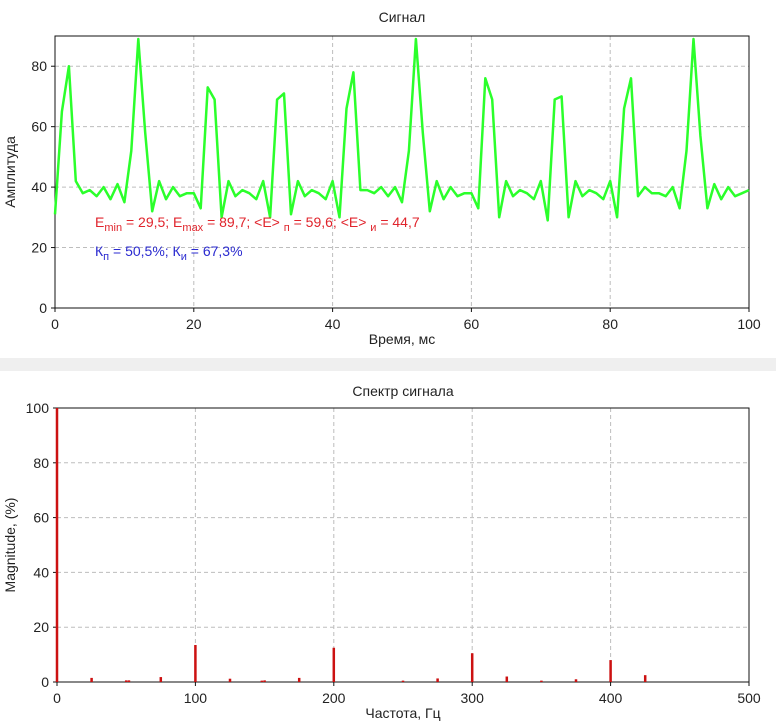 The image size is (776, 723). What do you see at coordinates (192, 228) in the screenshot?
I see `annotation-segment: max` at bounding box center [192, 228].